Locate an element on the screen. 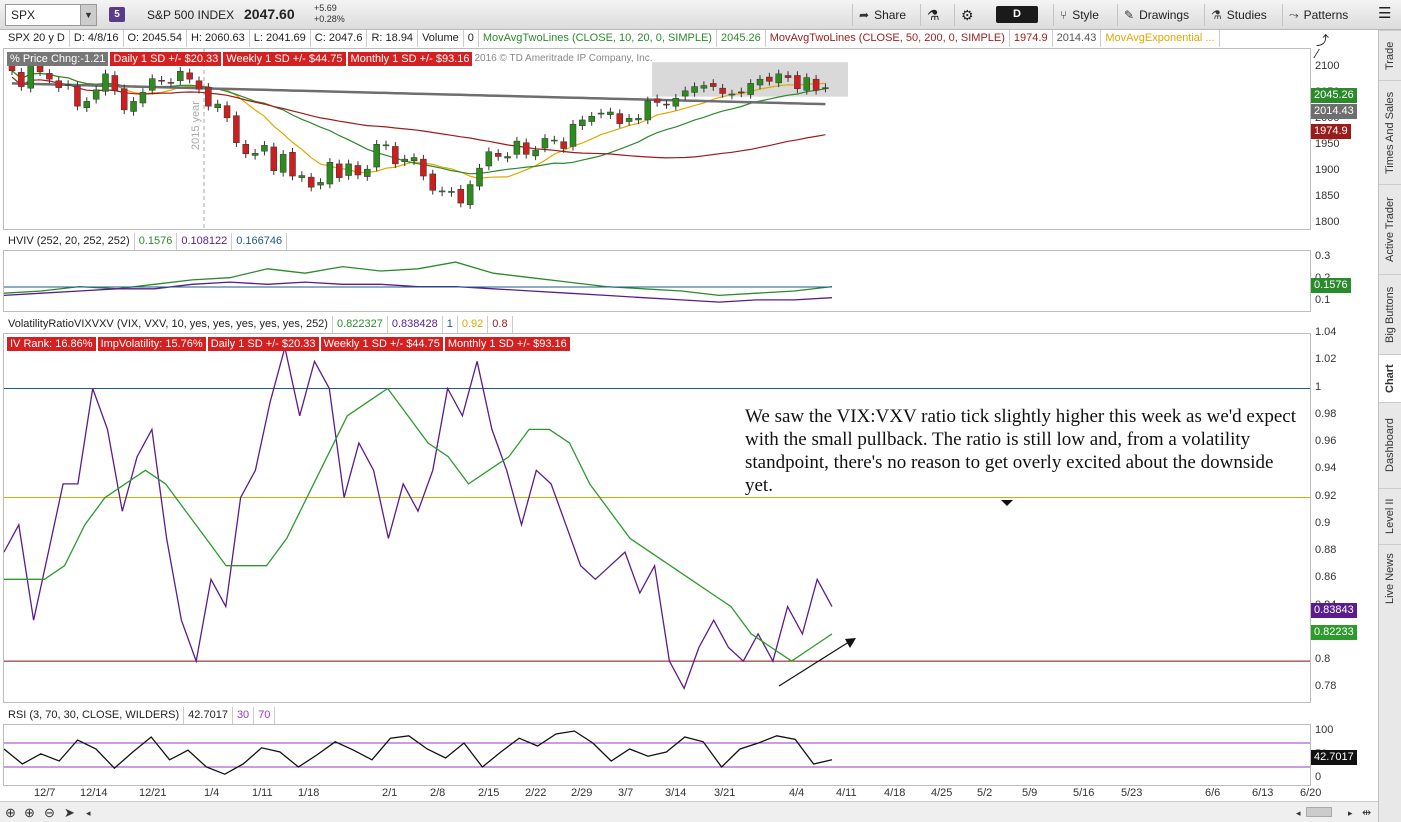 This screenshot has width=1401, height=822. studies-button: ⚗ Studies is located at coordinates (1238, 15).